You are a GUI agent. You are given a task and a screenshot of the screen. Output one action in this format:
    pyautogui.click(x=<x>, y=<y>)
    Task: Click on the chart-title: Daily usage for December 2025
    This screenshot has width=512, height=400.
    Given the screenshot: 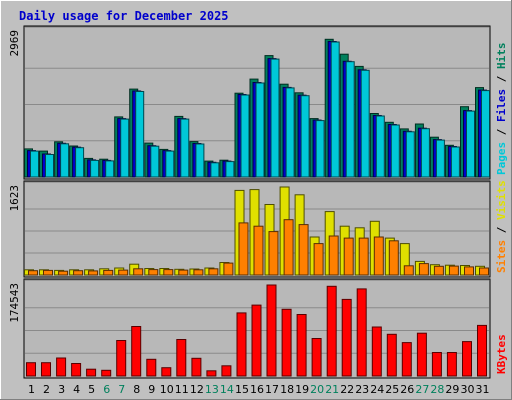 What is the action you would take?
    pyautogui.click(x=124, y=16)
    